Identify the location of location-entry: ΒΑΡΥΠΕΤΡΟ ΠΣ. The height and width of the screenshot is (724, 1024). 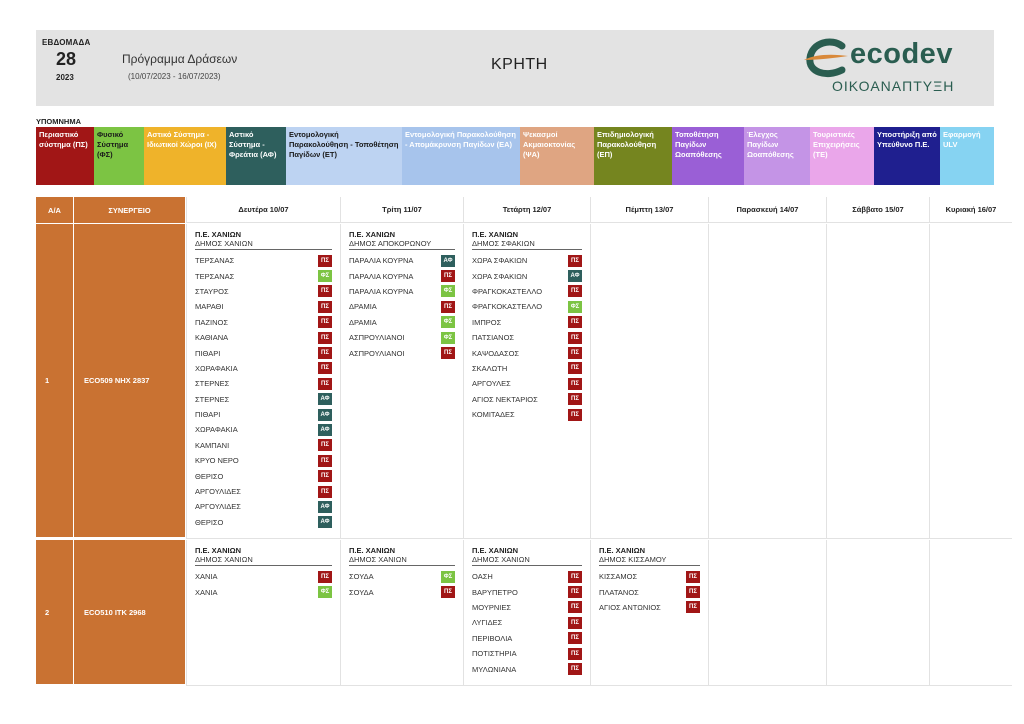
(527, 591).